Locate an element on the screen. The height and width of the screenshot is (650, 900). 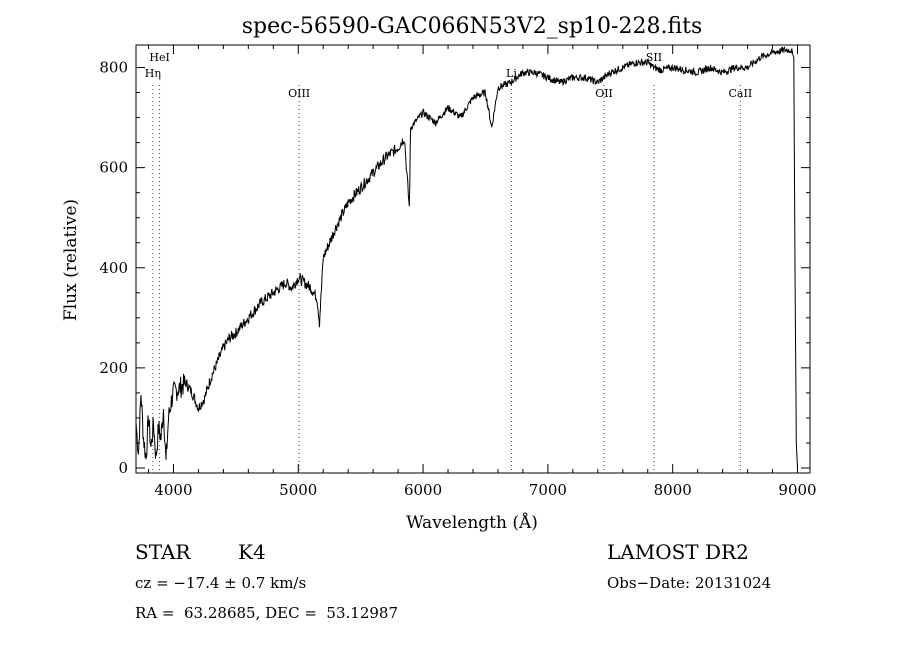
spectral-line-label: CaII is located at coordinates (741, 93).